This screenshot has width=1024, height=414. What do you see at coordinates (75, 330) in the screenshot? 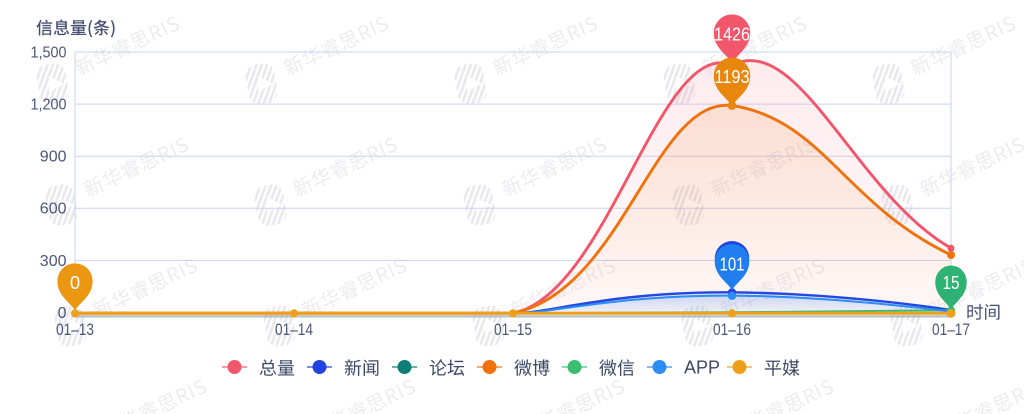
I see `svg-text: 01–13` at bounding box center [75, 330].